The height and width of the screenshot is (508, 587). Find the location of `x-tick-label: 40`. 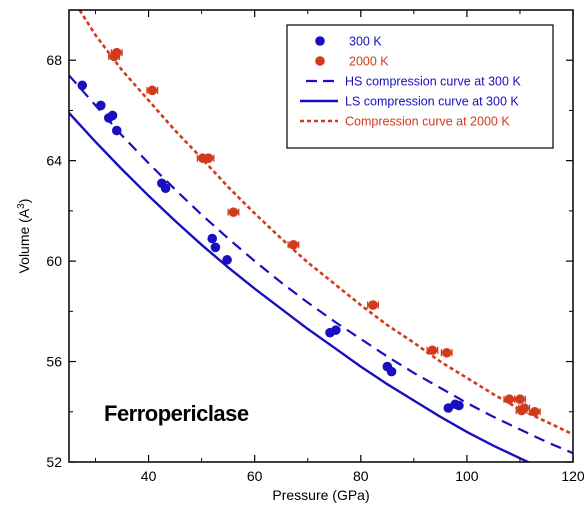

x-tick-label: 40 is located at coordinates (149, 476).